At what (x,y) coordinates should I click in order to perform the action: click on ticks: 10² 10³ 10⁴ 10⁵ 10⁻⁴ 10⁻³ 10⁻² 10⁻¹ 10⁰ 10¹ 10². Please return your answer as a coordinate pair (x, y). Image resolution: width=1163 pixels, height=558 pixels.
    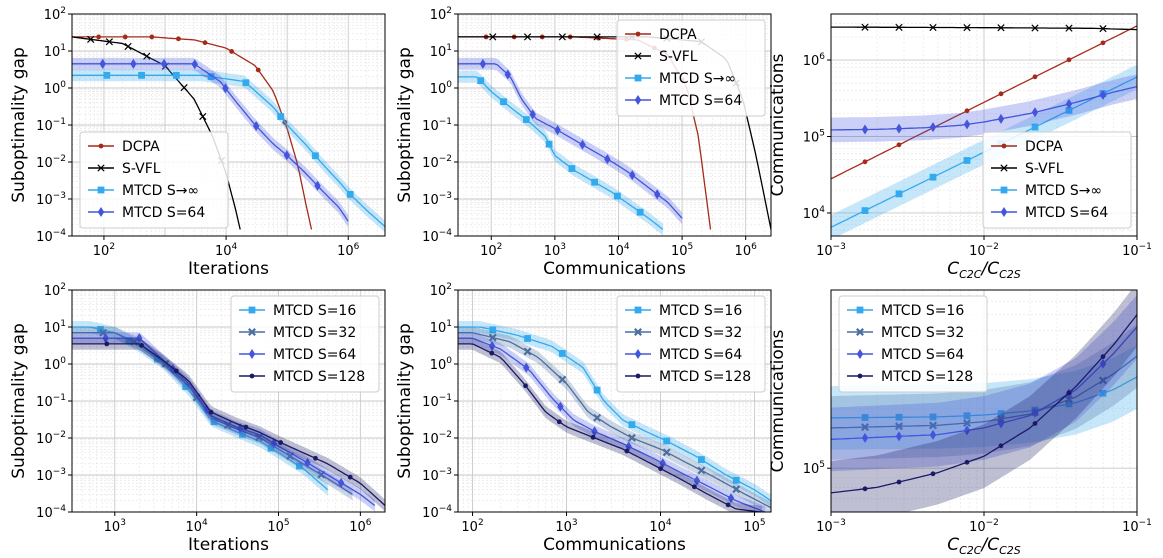
    Looking at the image, I should click on (593, 408).